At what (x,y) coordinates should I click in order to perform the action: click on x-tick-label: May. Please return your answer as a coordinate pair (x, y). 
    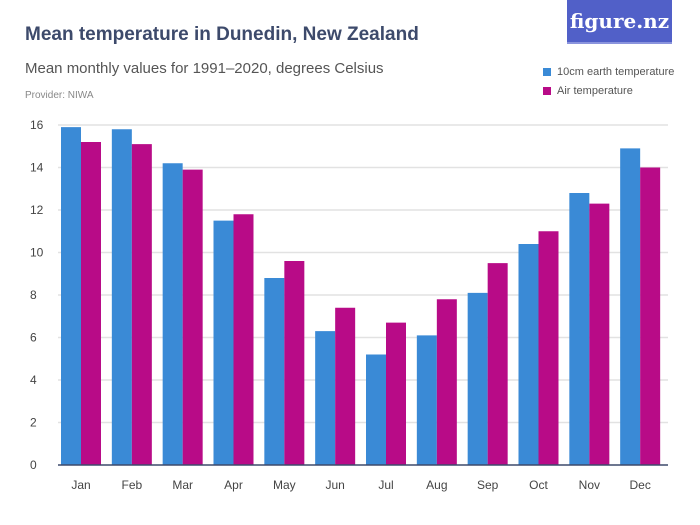
    Looking at the image, I should click on (284, 485).